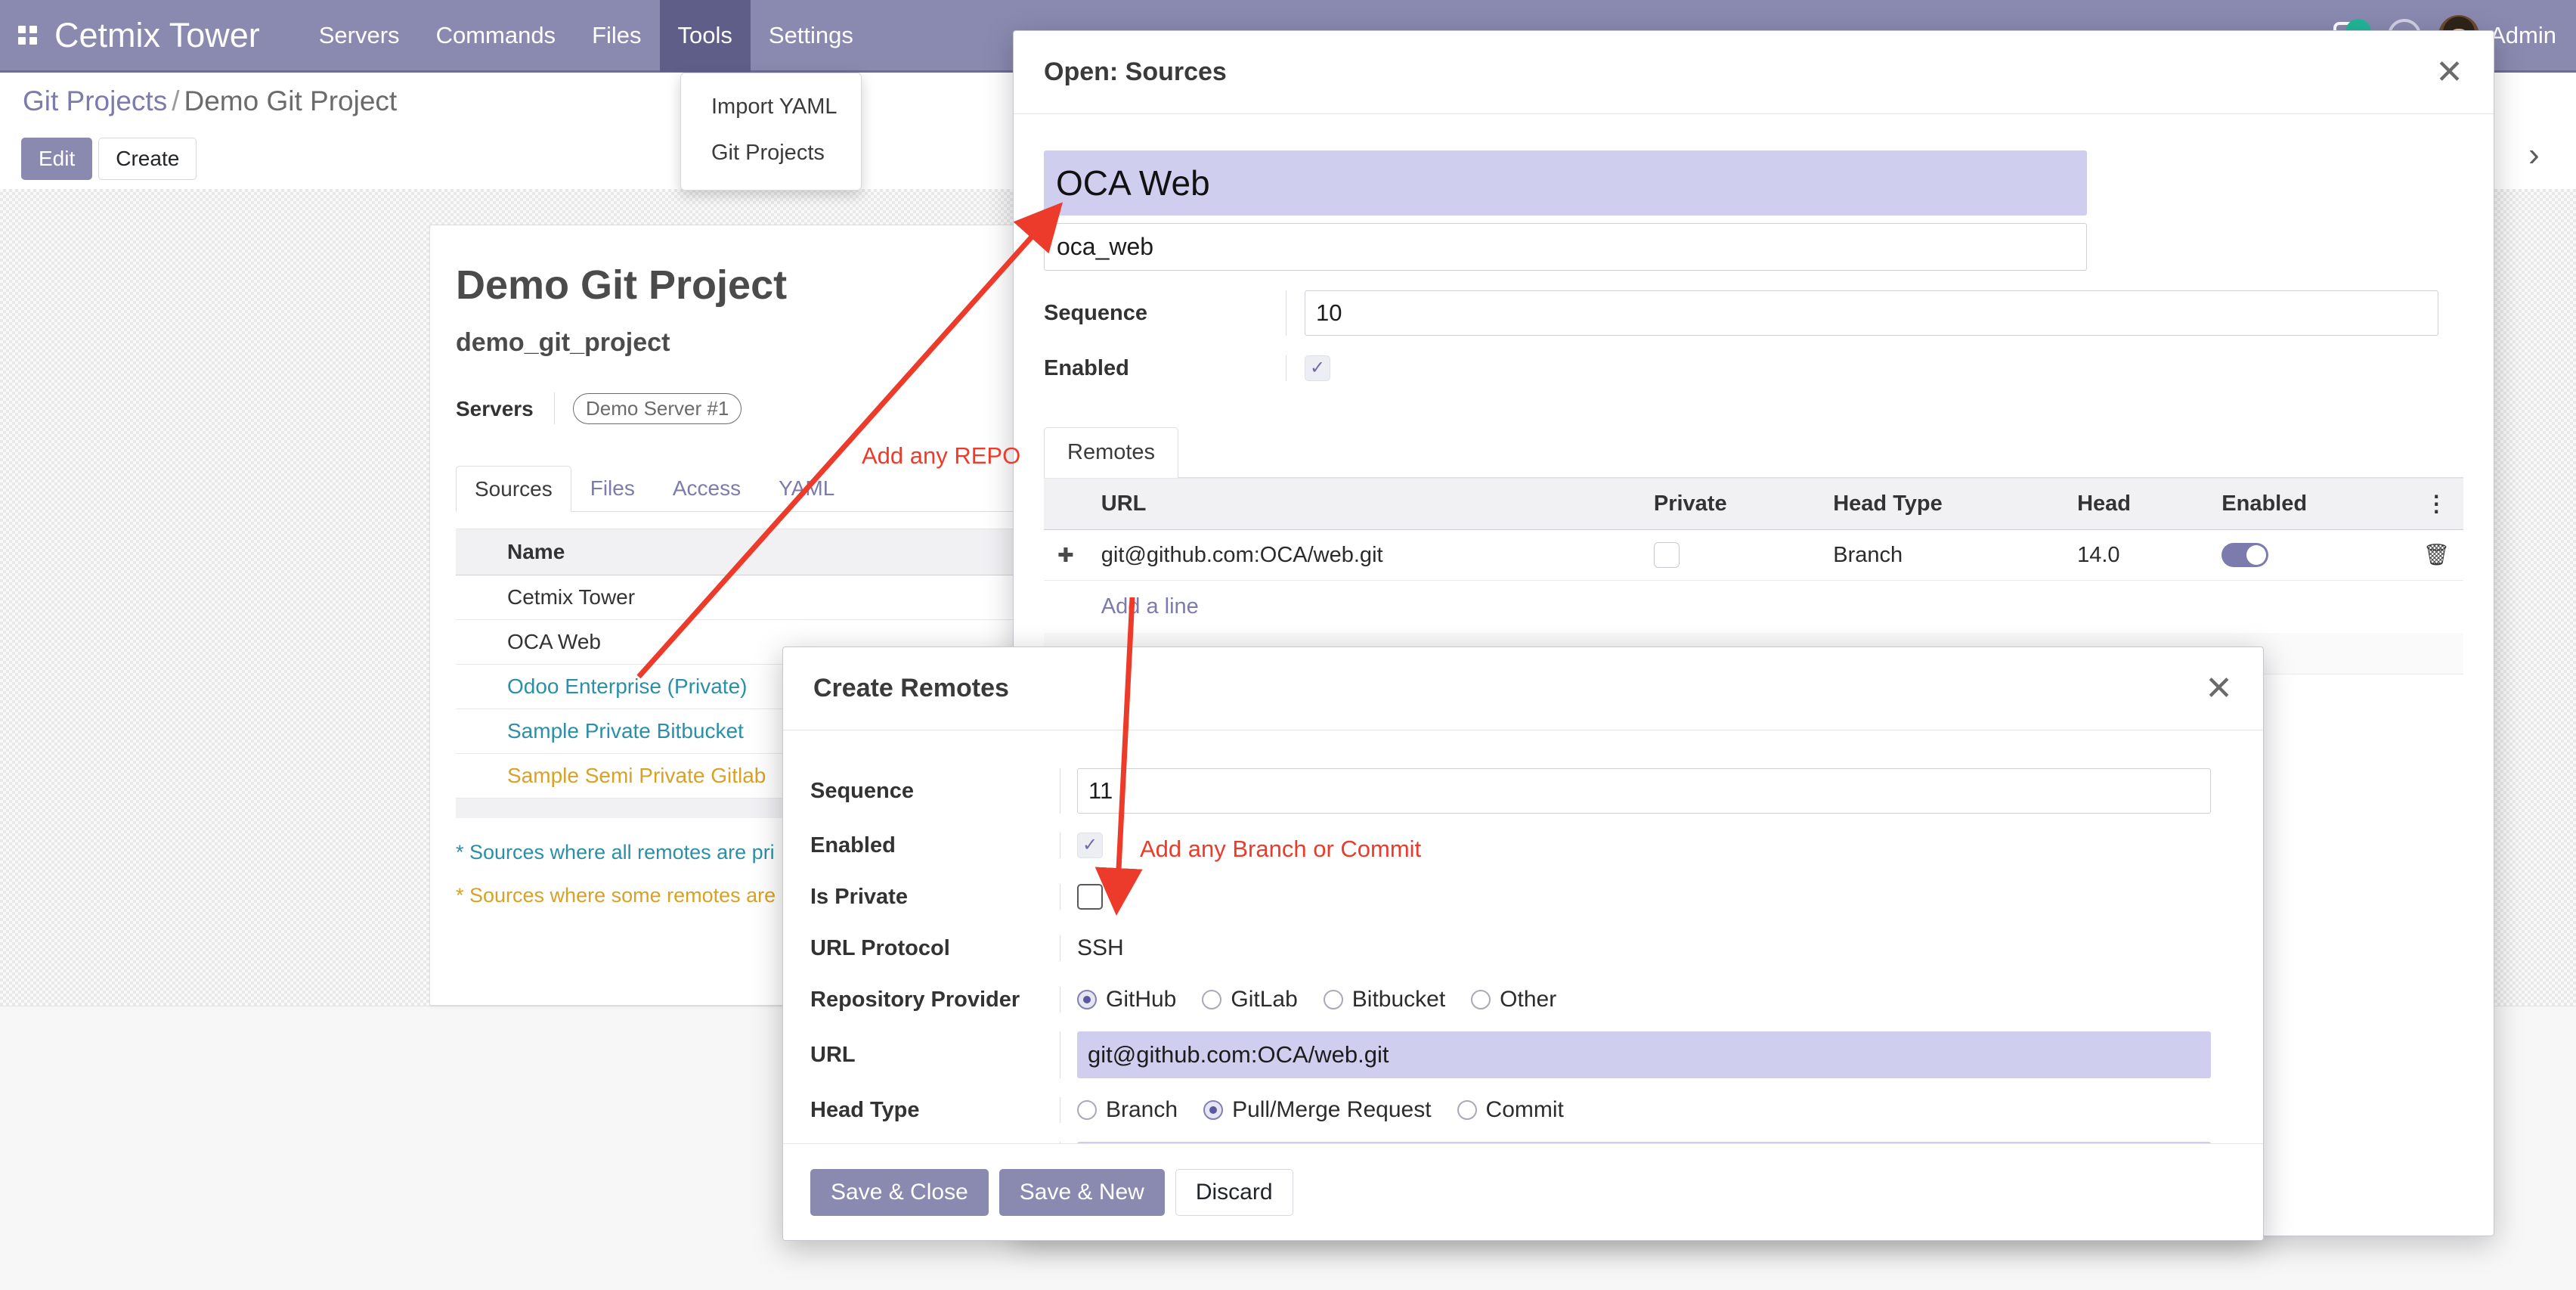  Describe the element at coordinates (1644, 1054) in the screenshot. I see `remote-url-input` at that location.